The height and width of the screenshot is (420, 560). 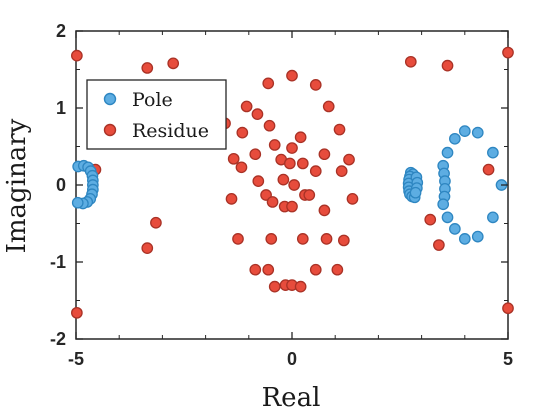 I want to click on legend-marker-pole, so click(x=110, y=99).